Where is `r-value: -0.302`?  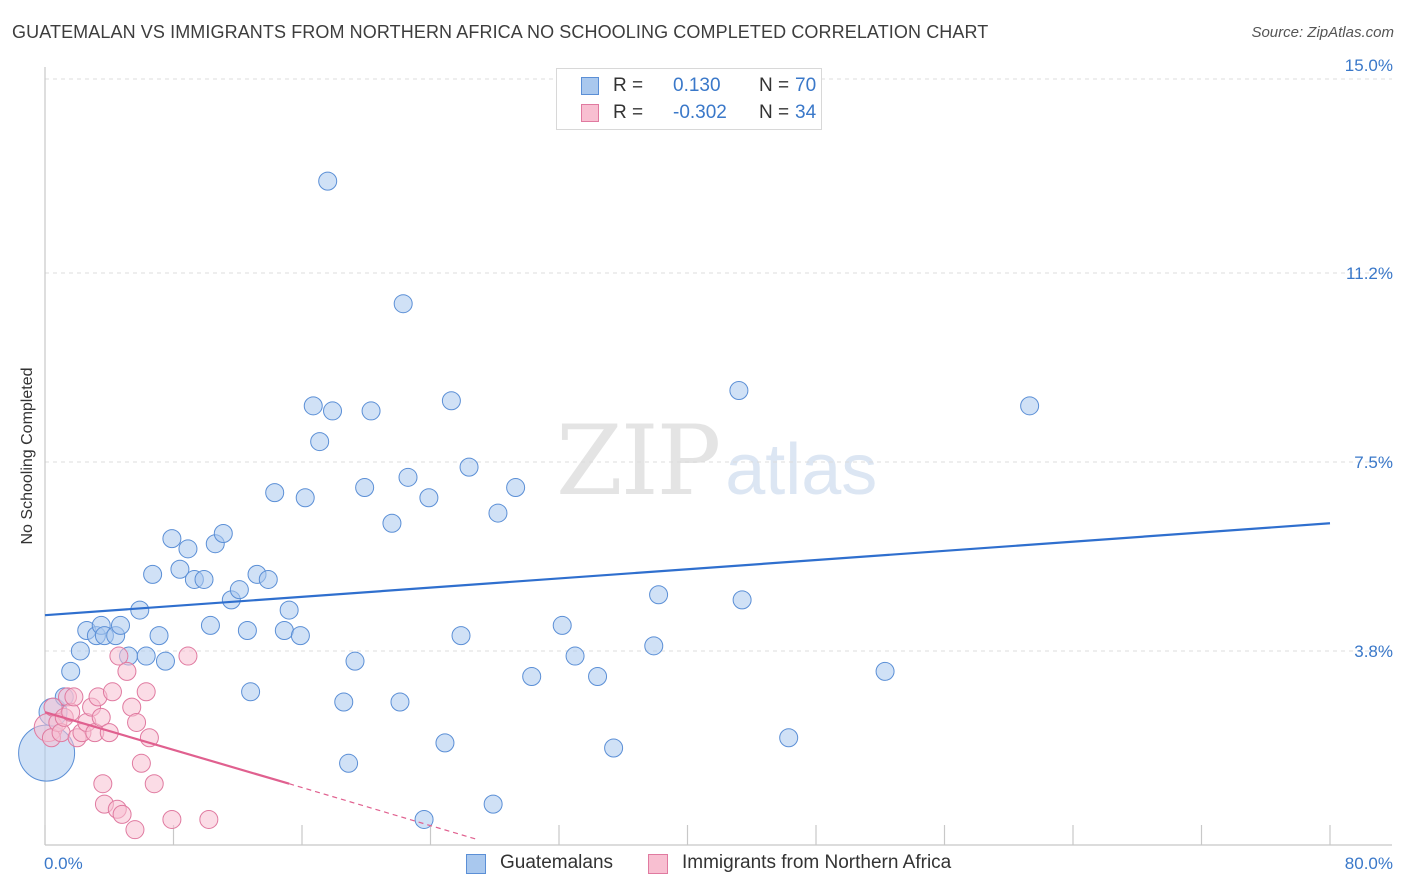 r-value: -0.302 is located at coordinates (700, 112).